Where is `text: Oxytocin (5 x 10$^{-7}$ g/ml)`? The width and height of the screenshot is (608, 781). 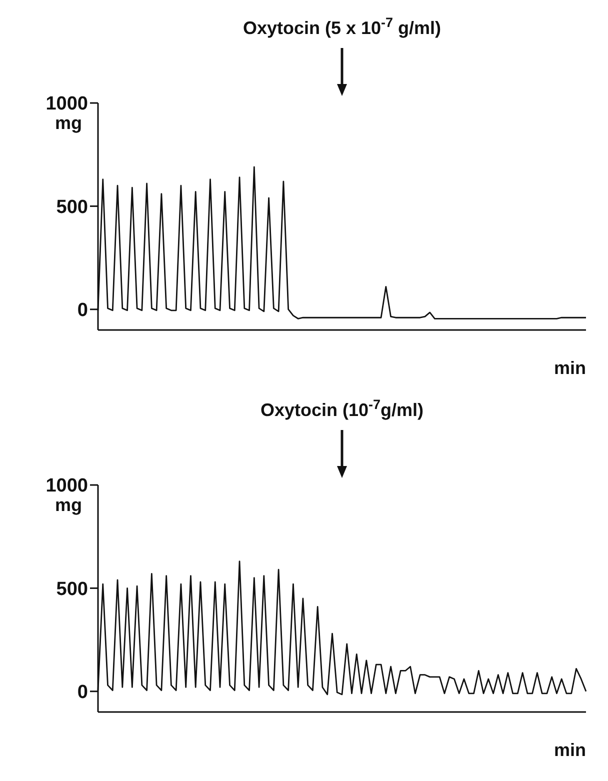
text: Oxytocin (5 x 10$^{-7}$ g/ml) is located at coordinates (342, 26).